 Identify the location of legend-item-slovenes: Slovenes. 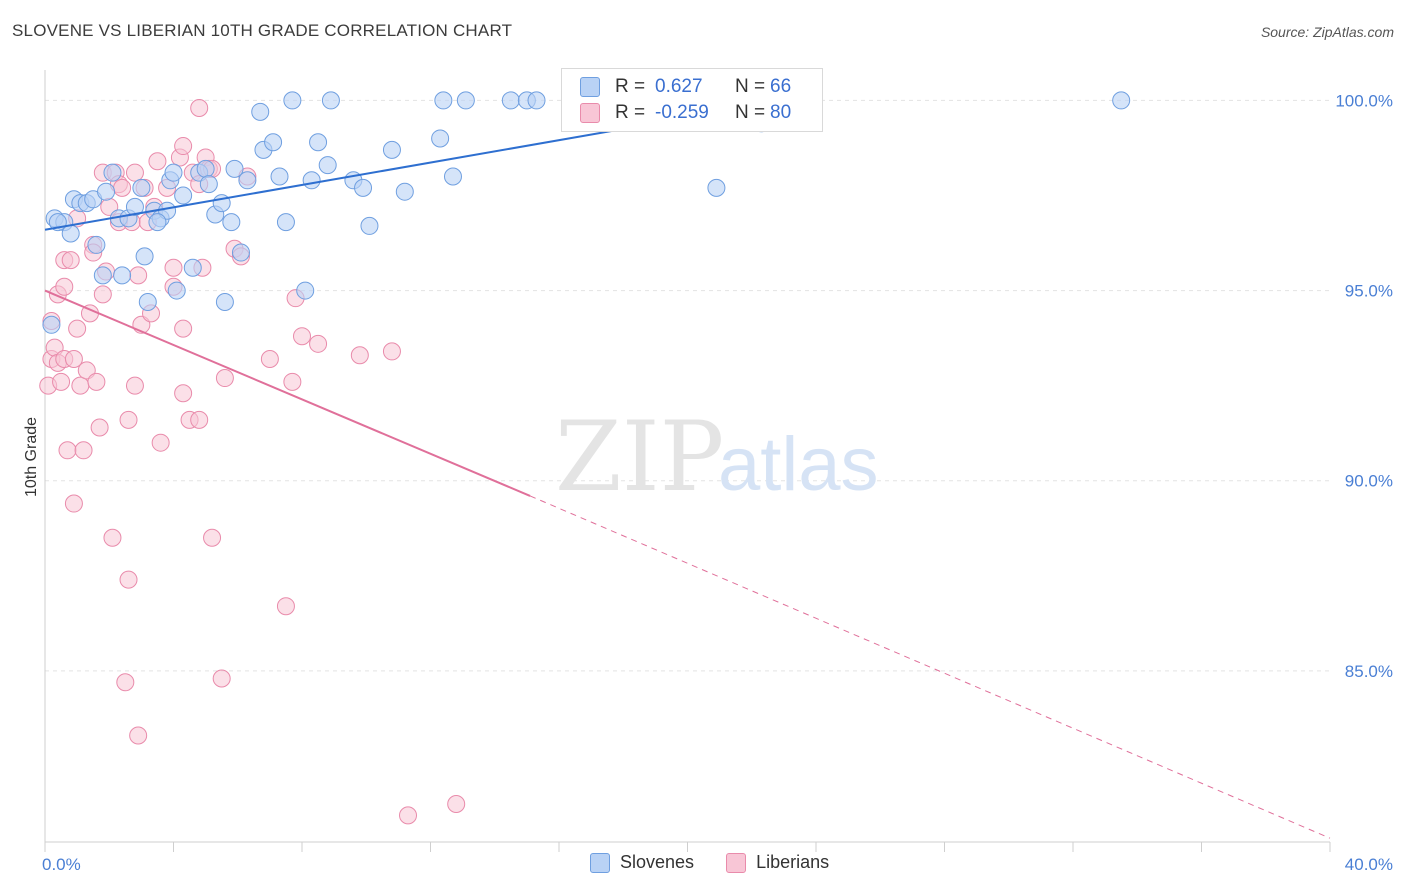
(642, 862).